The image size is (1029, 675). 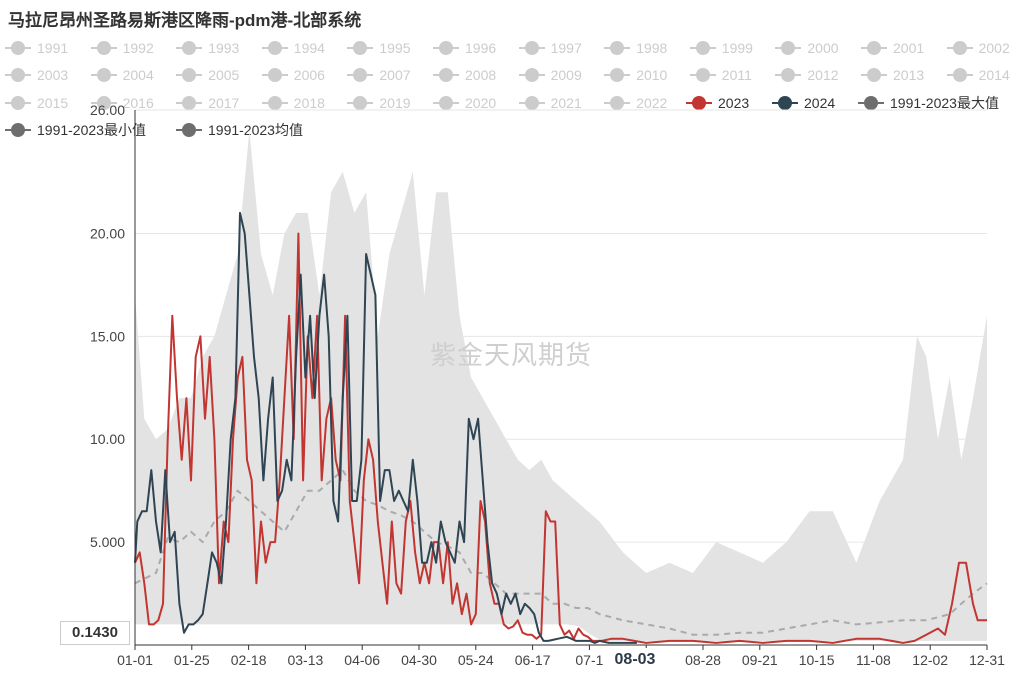 I want to click on legend-item-2004: 2004, so click(x=122, y=75).